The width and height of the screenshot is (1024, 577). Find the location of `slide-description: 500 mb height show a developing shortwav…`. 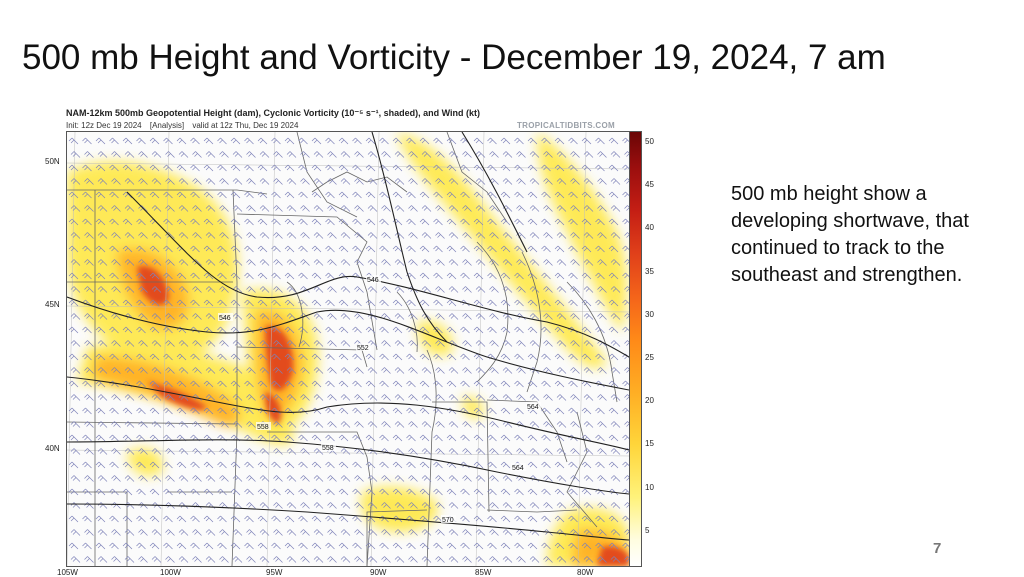

slide-description: 500 mb height show a developing shortwav… is located at coordinates (850, 234).